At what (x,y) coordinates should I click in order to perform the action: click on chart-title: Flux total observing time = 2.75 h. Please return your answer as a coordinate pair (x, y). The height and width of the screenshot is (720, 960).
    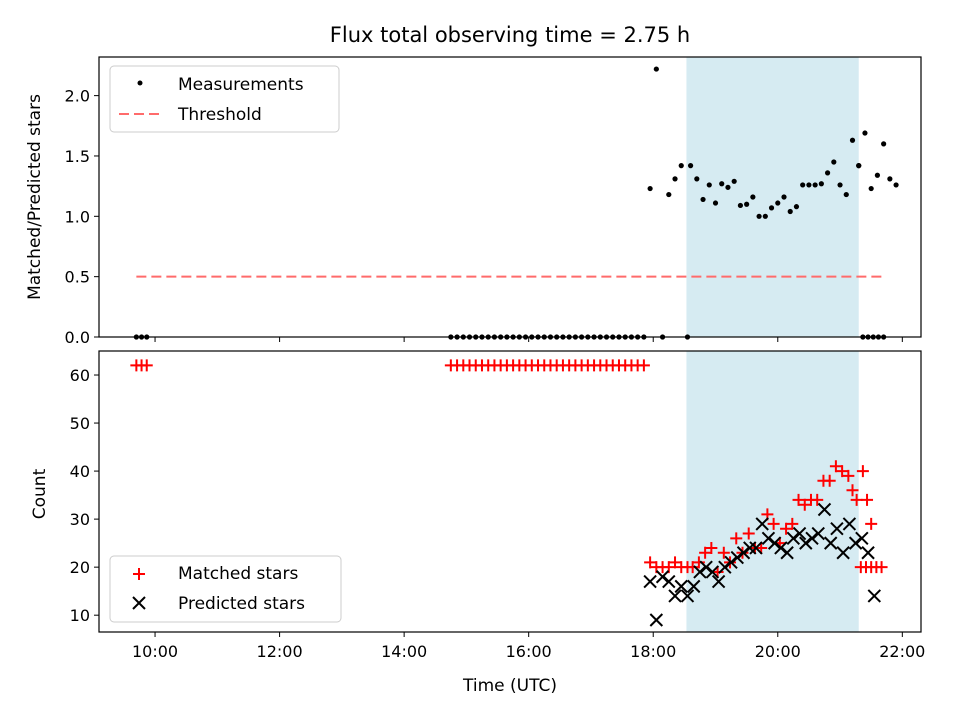
    Looking at the image, I should click on (510, 35).